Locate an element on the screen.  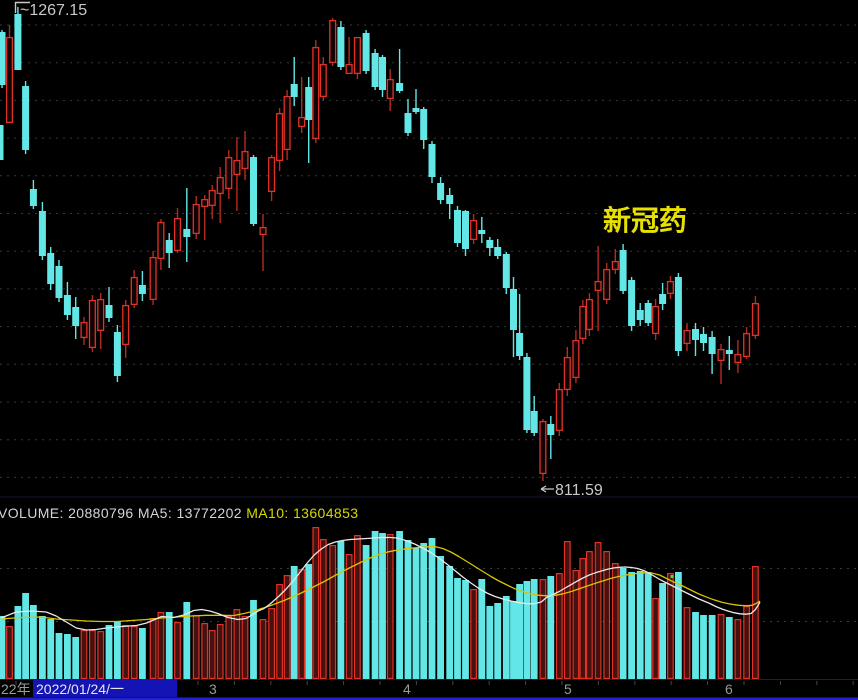
svg-text: 811.59 is located at coordinates (579, 490).